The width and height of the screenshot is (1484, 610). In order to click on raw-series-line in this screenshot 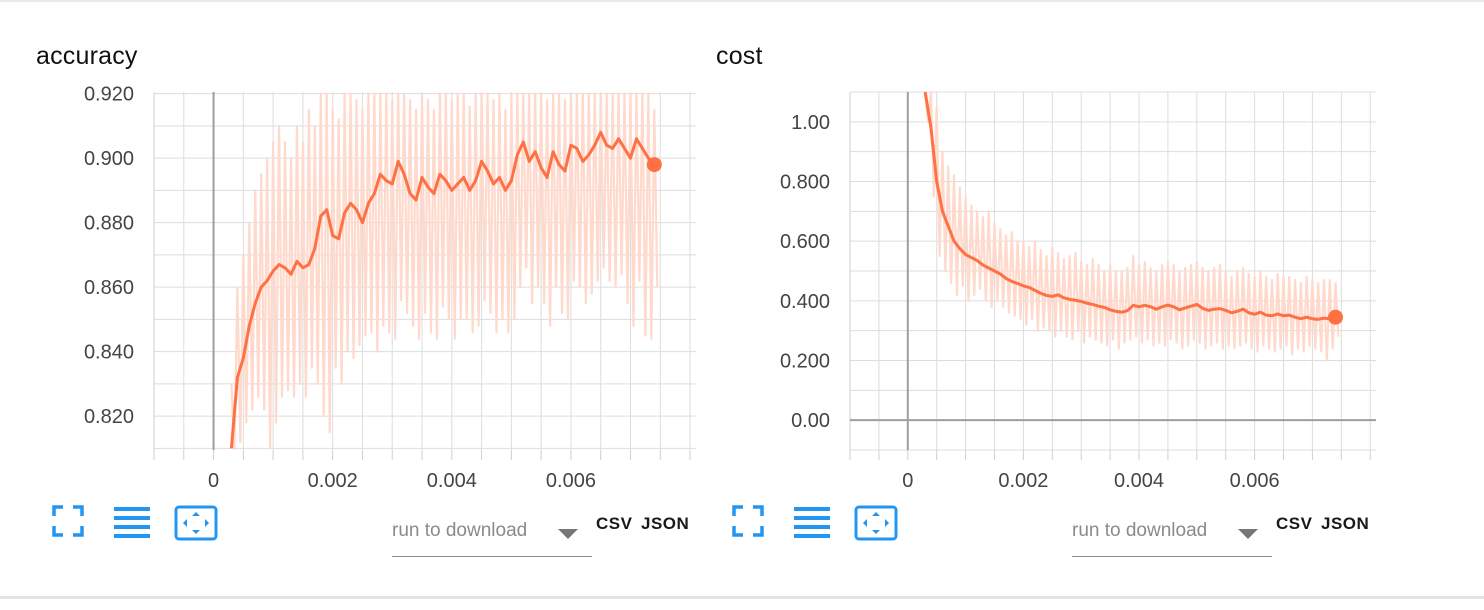, I will do `click(1132, 227)`.